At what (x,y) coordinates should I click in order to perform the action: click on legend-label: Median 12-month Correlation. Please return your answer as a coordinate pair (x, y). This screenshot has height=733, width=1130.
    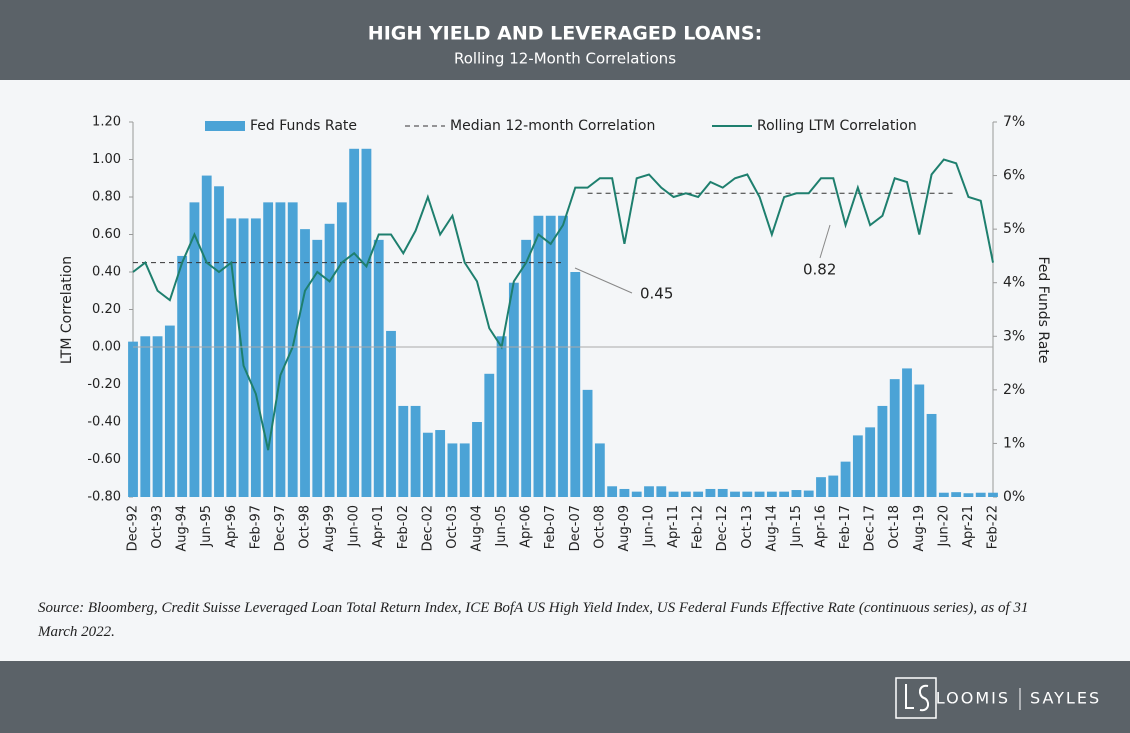
    Looking at the image, I should click on (552, 126).